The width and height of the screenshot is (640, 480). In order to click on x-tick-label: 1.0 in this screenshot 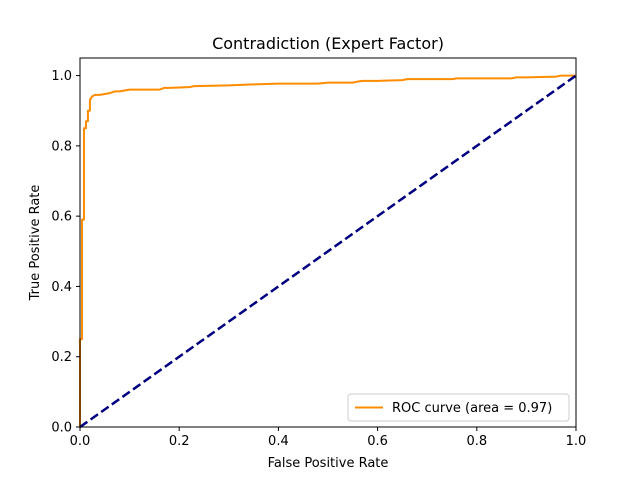, I will do `click(576, 441)`.